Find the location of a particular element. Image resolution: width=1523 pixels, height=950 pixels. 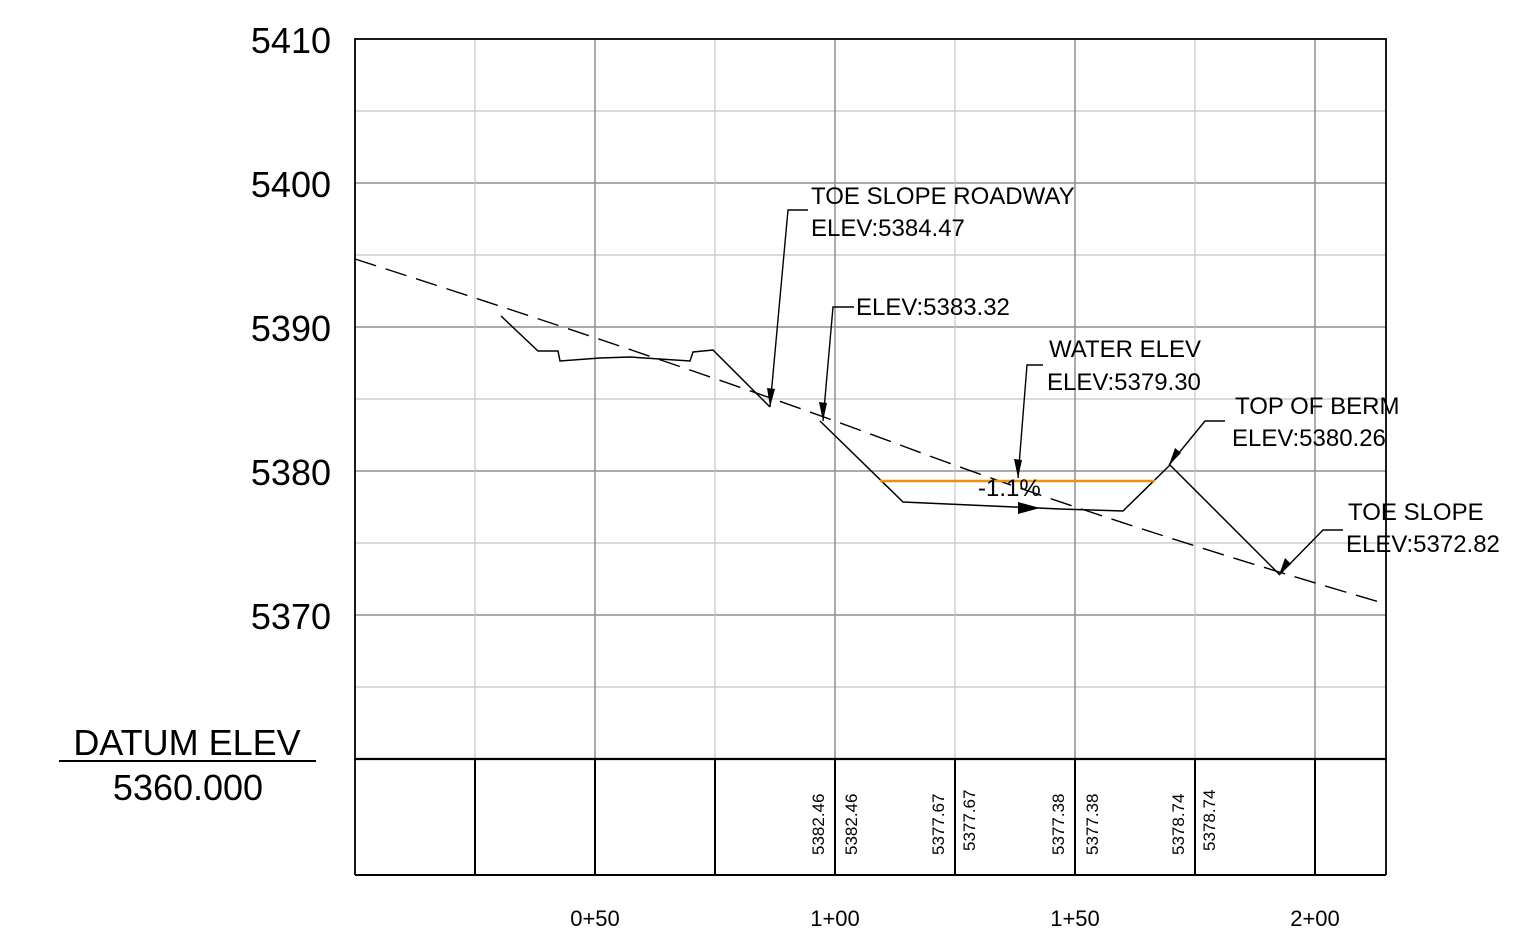

x-tick-1-50: 1+50 is located at coordinates (1075, 918).